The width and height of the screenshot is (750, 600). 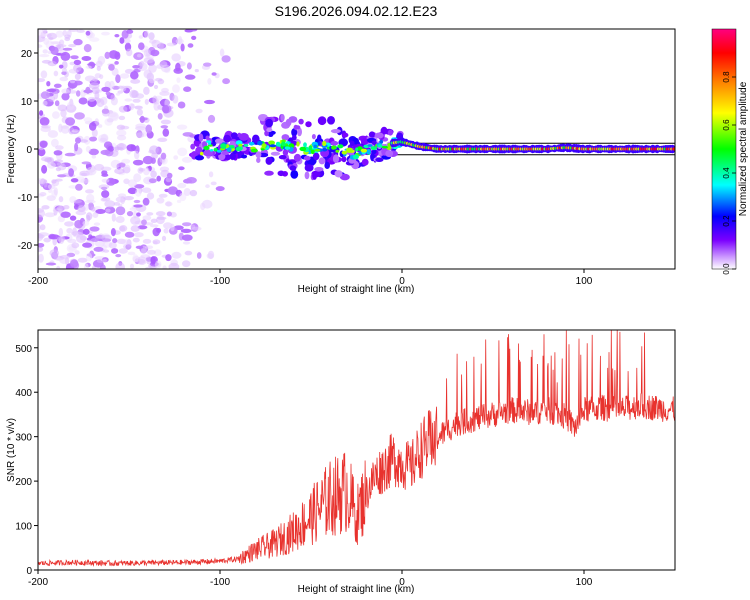 I want to click on spectrogram-ridge-core, so click(x=673, y=149).